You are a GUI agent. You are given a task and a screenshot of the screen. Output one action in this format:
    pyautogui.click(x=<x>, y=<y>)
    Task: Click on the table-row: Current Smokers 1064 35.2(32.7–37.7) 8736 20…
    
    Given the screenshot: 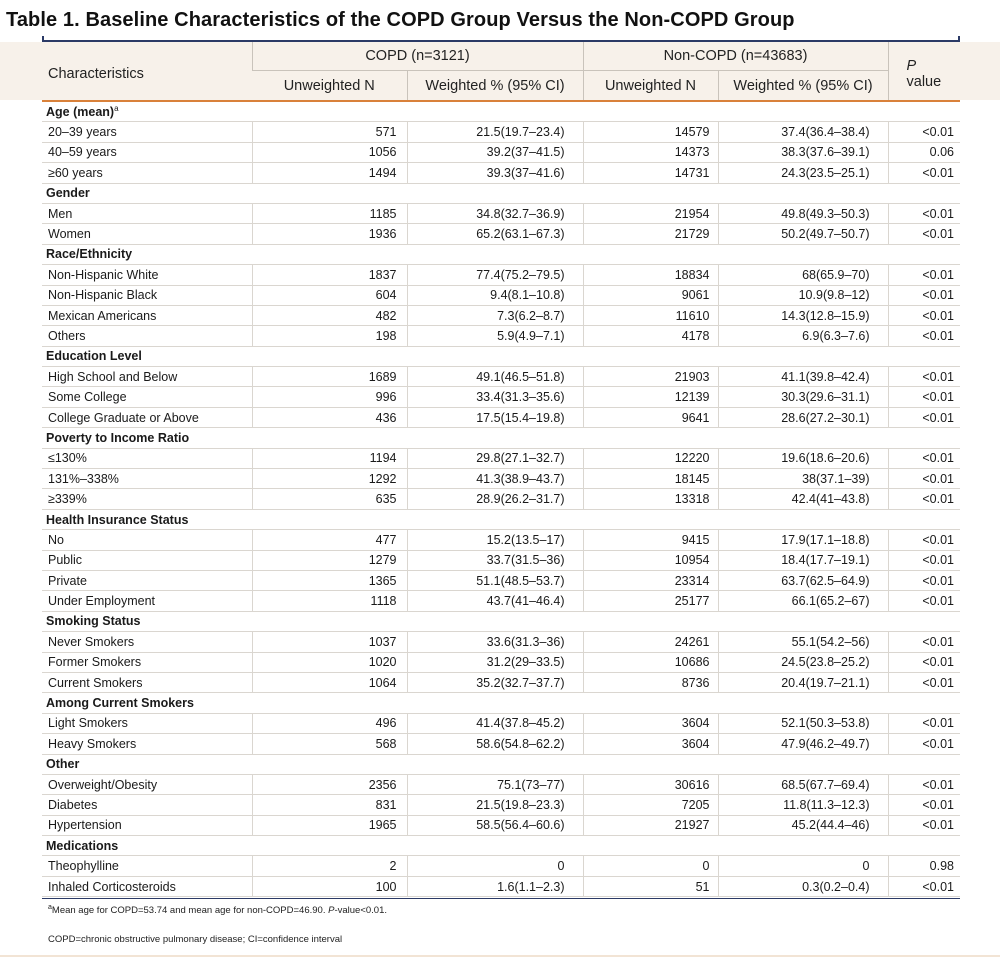 What is the action you would take?
    pyautogui.click(x=501, y=683)
    